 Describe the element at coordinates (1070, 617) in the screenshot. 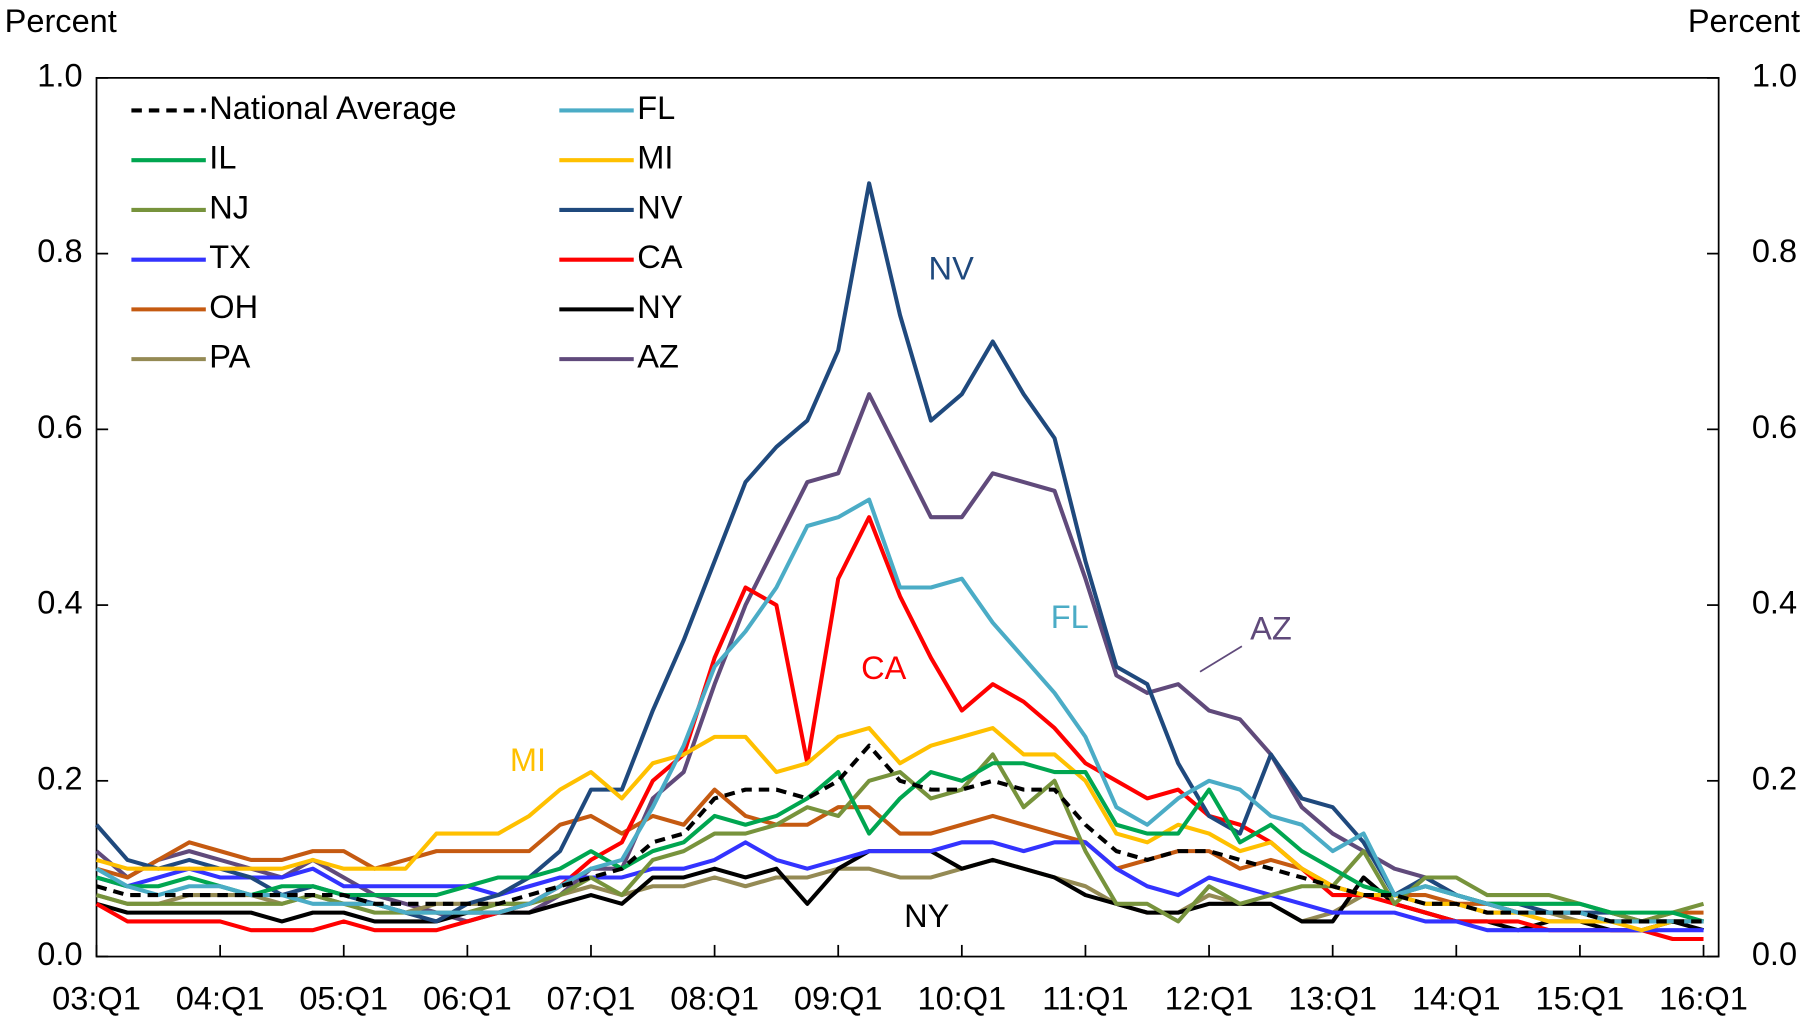

I see `annotation: FL` at that location.